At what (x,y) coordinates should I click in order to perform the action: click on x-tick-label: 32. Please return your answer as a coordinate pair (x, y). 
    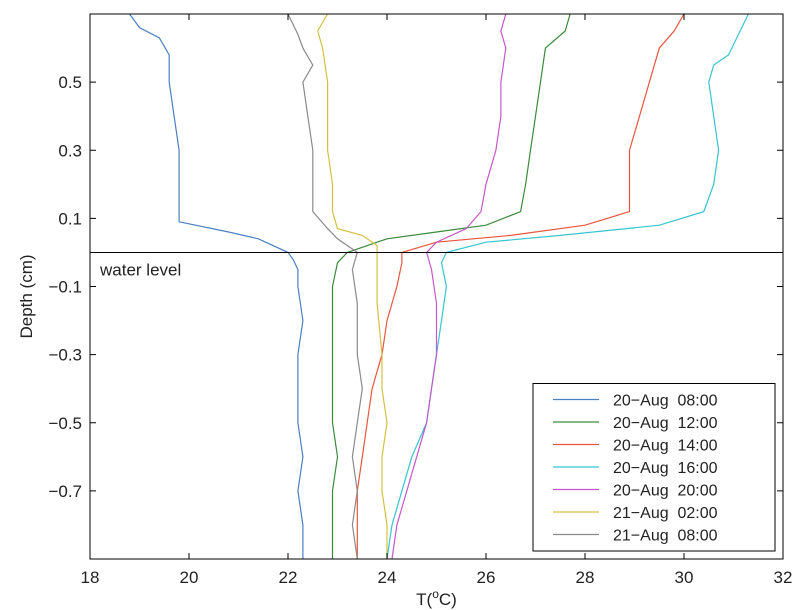
    Looking at the image, I should click on (783, 577).